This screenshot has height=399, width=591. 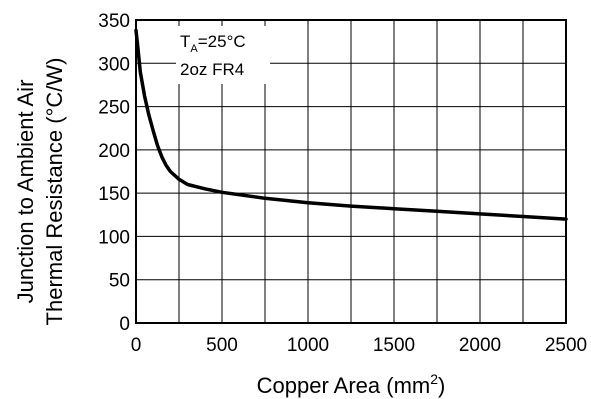 I want to click on y-tick-label: 100, so click(x=114, y=237).